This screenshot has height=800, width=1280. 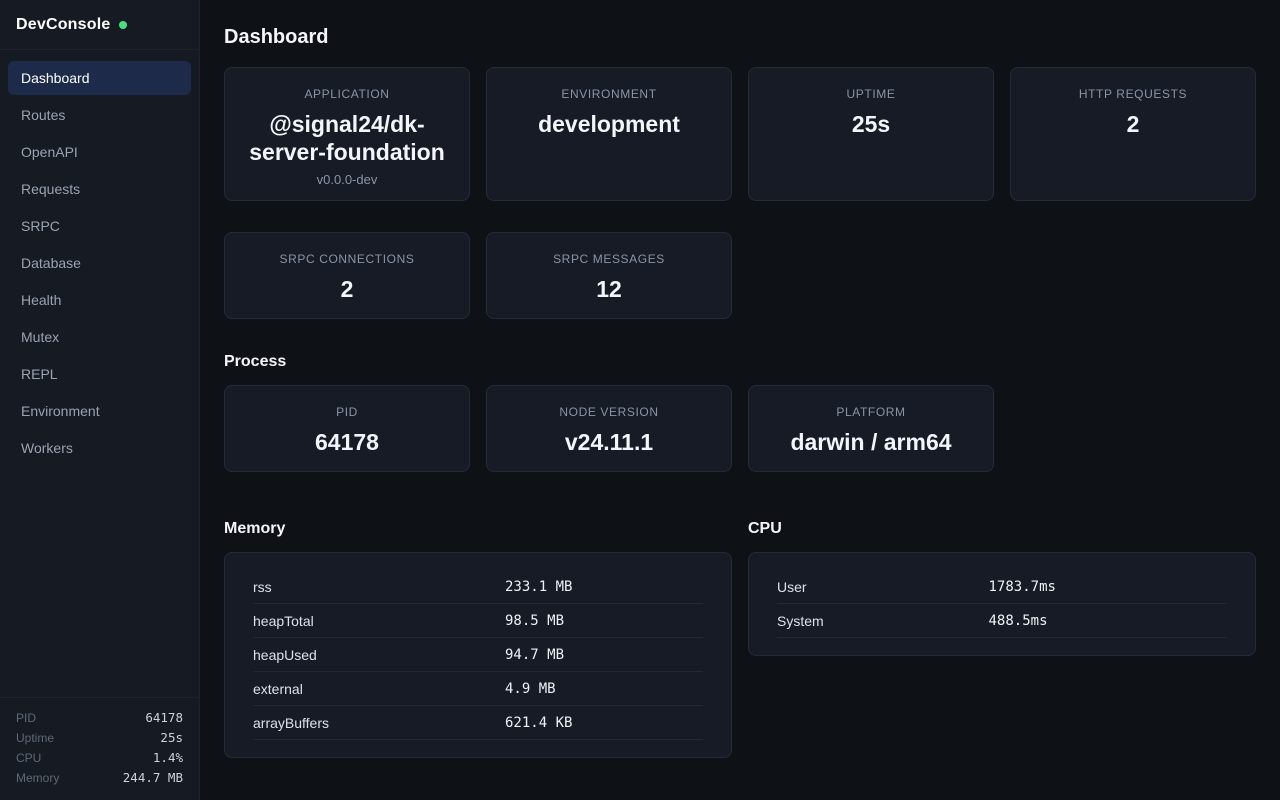 I want to click on stat-label: APPLICATION, so click(x=347, y=94).